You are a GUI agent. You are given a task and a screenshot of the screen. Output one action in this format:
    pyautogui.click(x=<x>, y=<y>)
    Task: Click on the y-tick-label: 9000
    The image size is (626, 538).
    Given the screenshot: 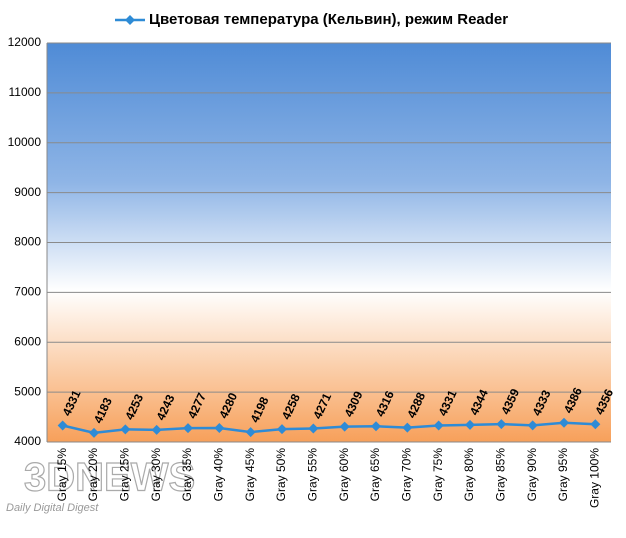 What is the action you would take?
    pyautogui.click(x=27, y=192)
    